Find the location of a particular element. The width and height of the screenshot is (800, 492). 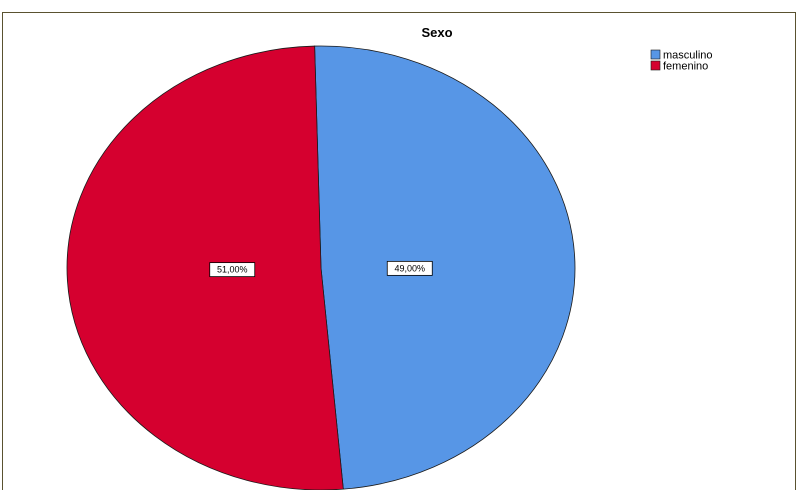

legend-item-femenino: femenino is located at coordinates (679, 66).